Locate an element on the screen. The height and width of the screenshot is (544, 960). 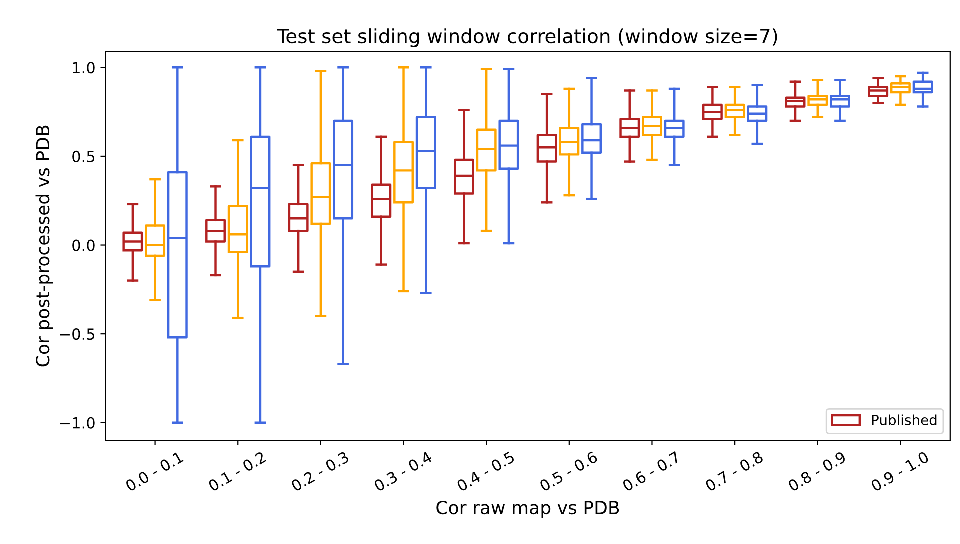
x-tick-label: 0.4 - 0.5 is located at coordinates (486, 471).